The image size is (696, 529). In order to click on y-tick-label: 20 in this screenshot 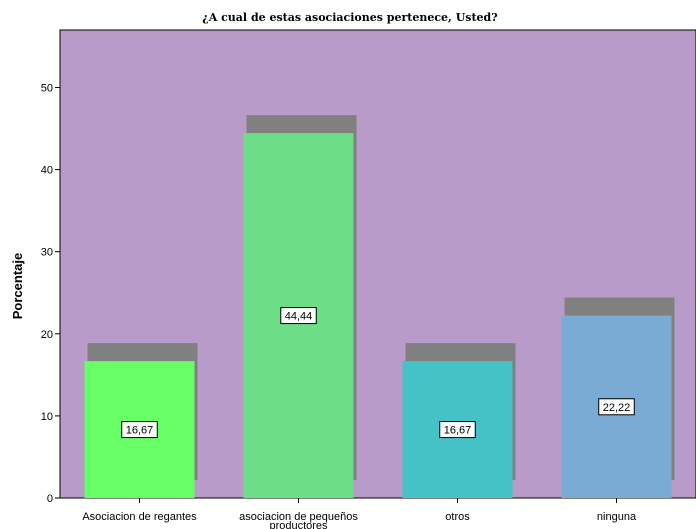, I will do `click(47, 335)`.